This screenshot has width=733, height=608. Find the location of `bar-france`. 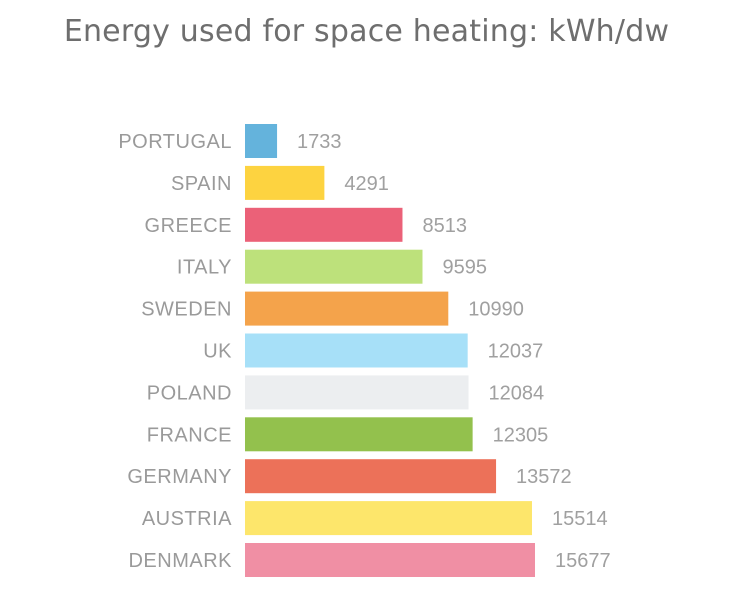

bar-france is located at coordinates (359, 434).